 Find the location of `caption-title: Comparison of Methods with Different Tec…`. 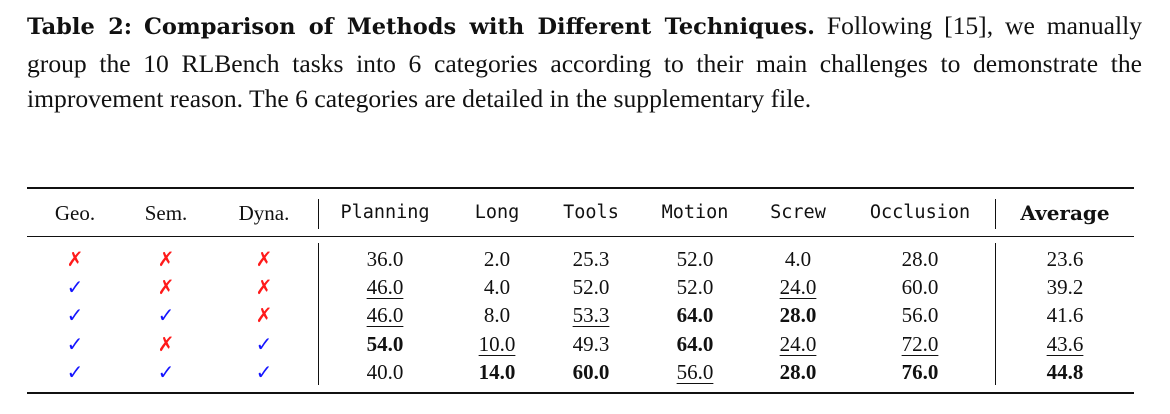

caption-title: Comparison of Methods with Different Tec… is located at coordinates (479, 27).